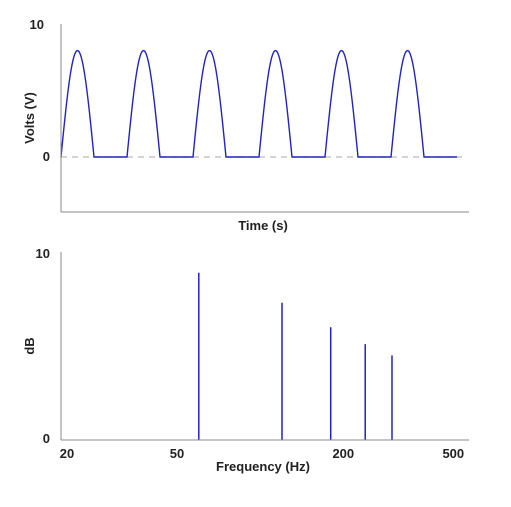 This screenshot has width=511, height=507. Describe the element at coordinates (263, 466) in the screenshot. I see `bottom-x-axis-label: Frequency (Hz)` at that location.